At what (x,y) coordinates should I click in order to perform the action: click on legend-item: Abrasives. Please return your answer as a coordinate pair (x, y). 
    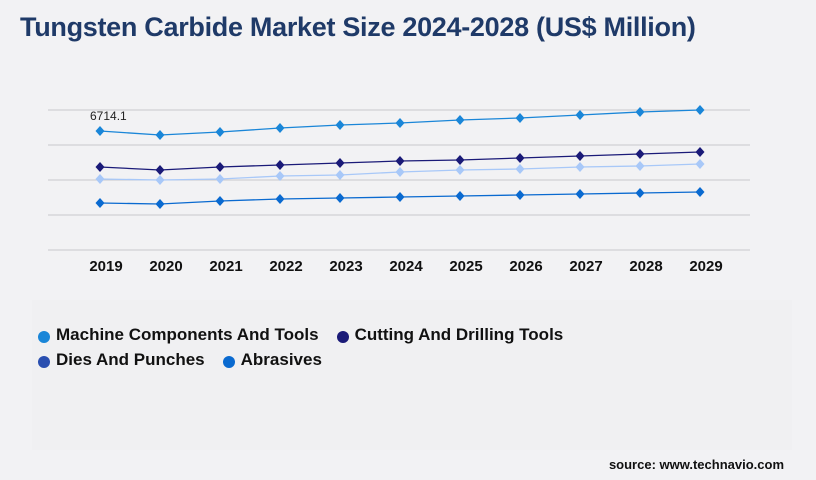
    Looking at the image, I should click on (272, 360).